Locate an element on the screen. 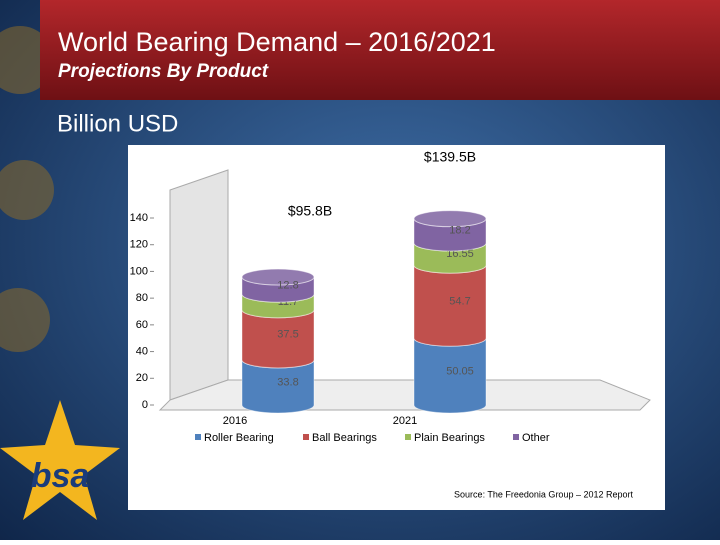 The width and height of the screenshot is (720, 545). y-tick-label: 140 is located at coordinates (139, 218).